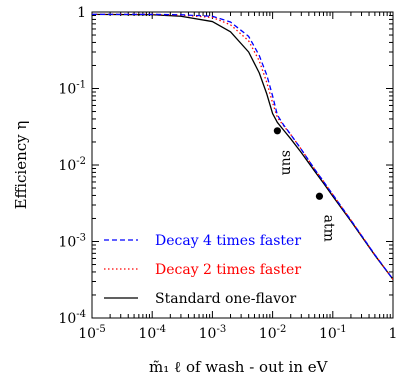 The width and height of the screenshot is (404, 378). Describe the element at coordinates (92, 333) in the screenshot. I see `x-tick-label: 10⁻⁵` at that location.